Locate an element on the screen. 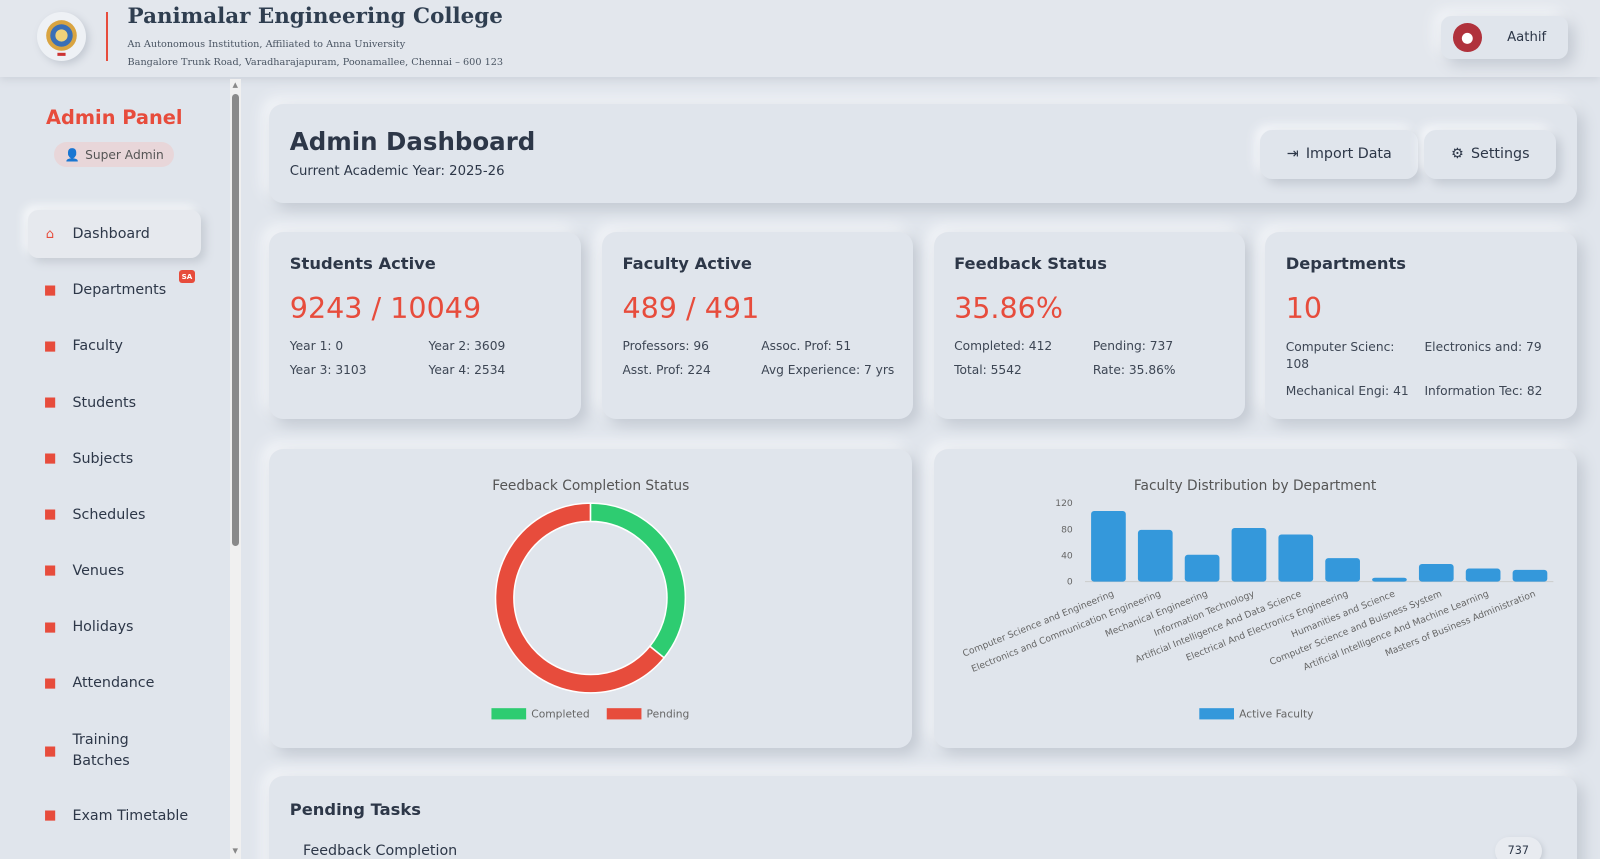 This screenshot has width=1600, height=859. import-label: Import Data is located at coordinates (1348, 154).